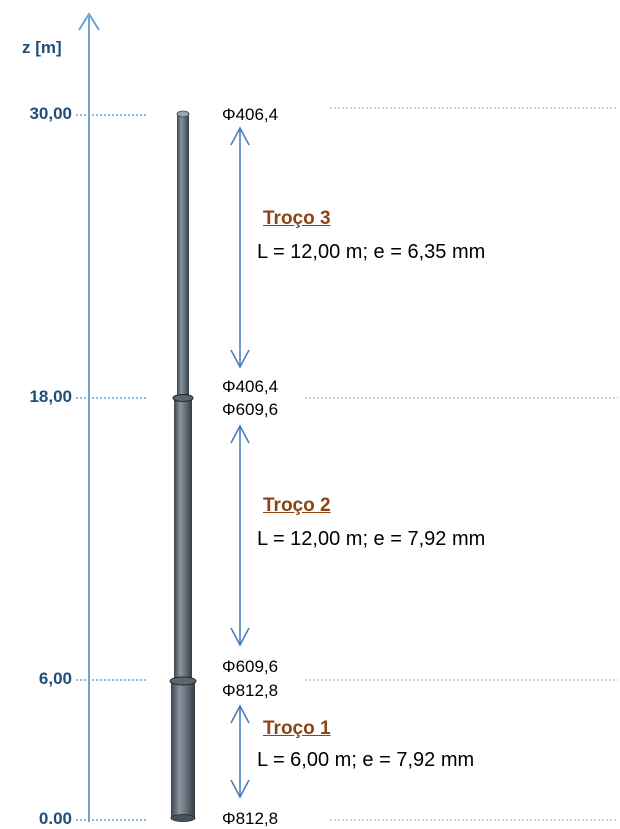 This screenshot has width=620, height=829. Describe the element at coordinates (371, 539) in the screenshot. I see `segment-desc-troco-2: L = 12,00 m; e = 7,92 mm` at that location.